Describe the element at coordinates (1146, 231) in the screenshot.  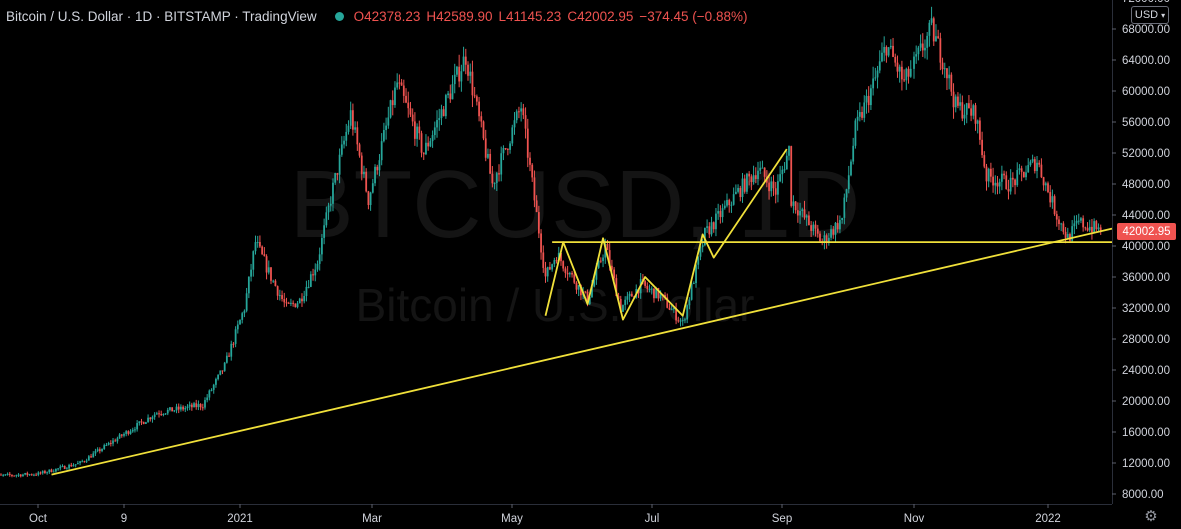
I see `last-price-badge: 42002.95` at that location.